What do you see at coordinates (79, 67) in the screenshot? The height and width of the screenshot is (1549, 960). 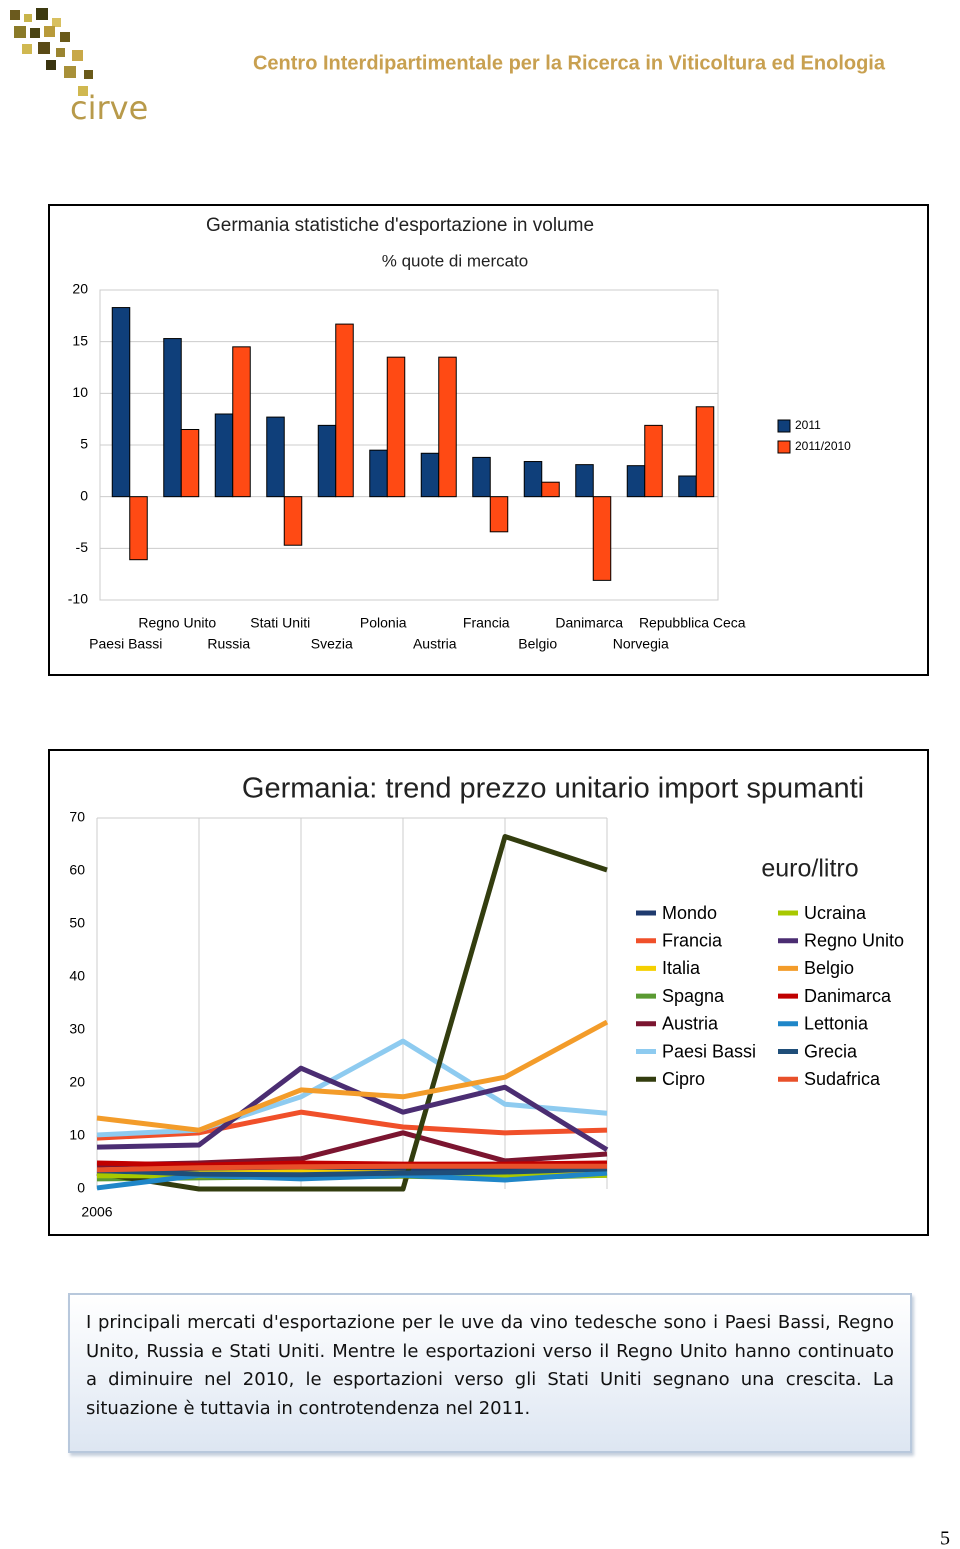 I see `logo: cirve` at bounding box center [79, 67].